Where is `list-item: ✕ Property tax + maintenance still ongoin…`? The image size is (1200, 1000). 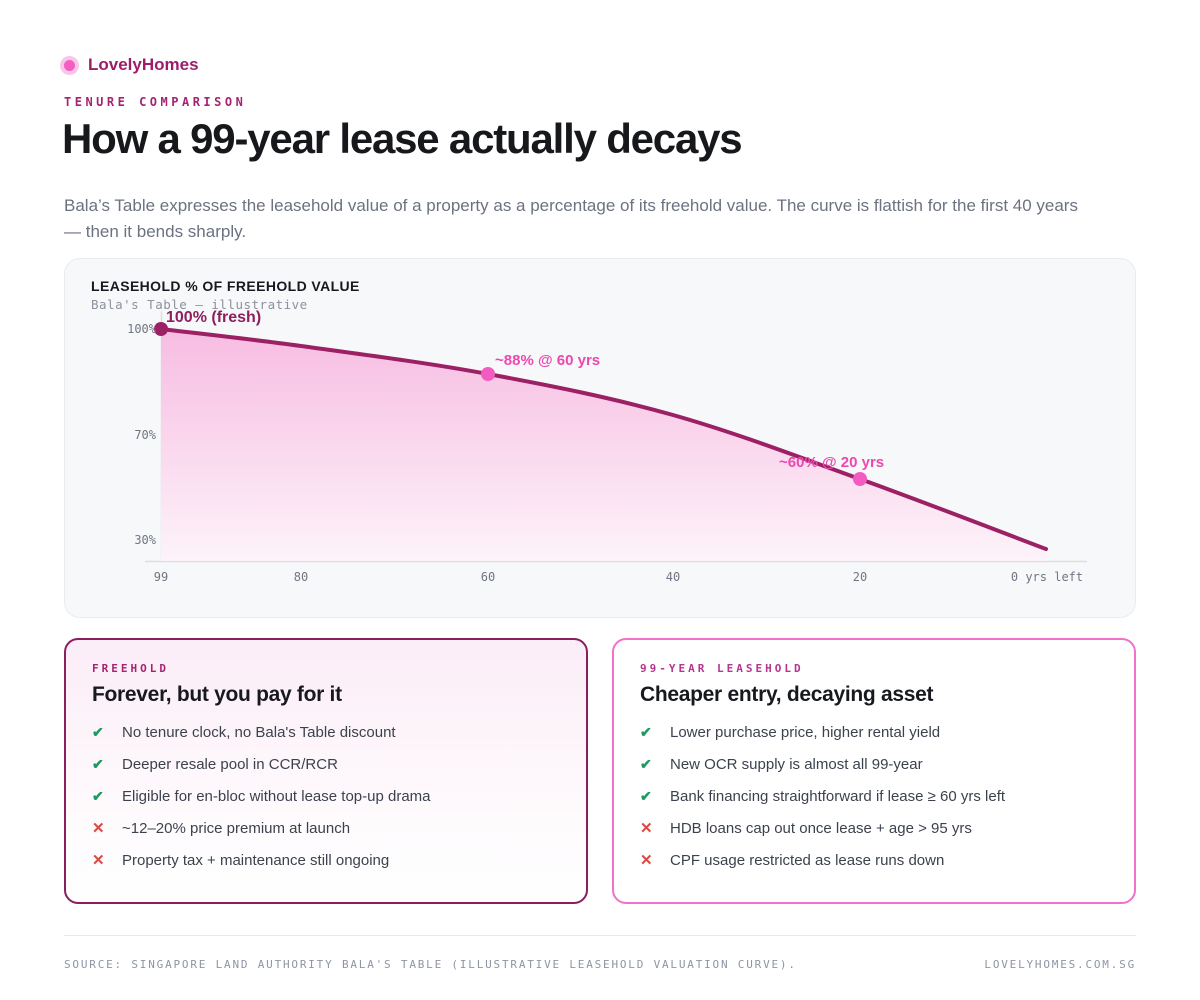 list-item: ✕ Property tax + maintenance still ongoin… is located at coordinates (326, 860).